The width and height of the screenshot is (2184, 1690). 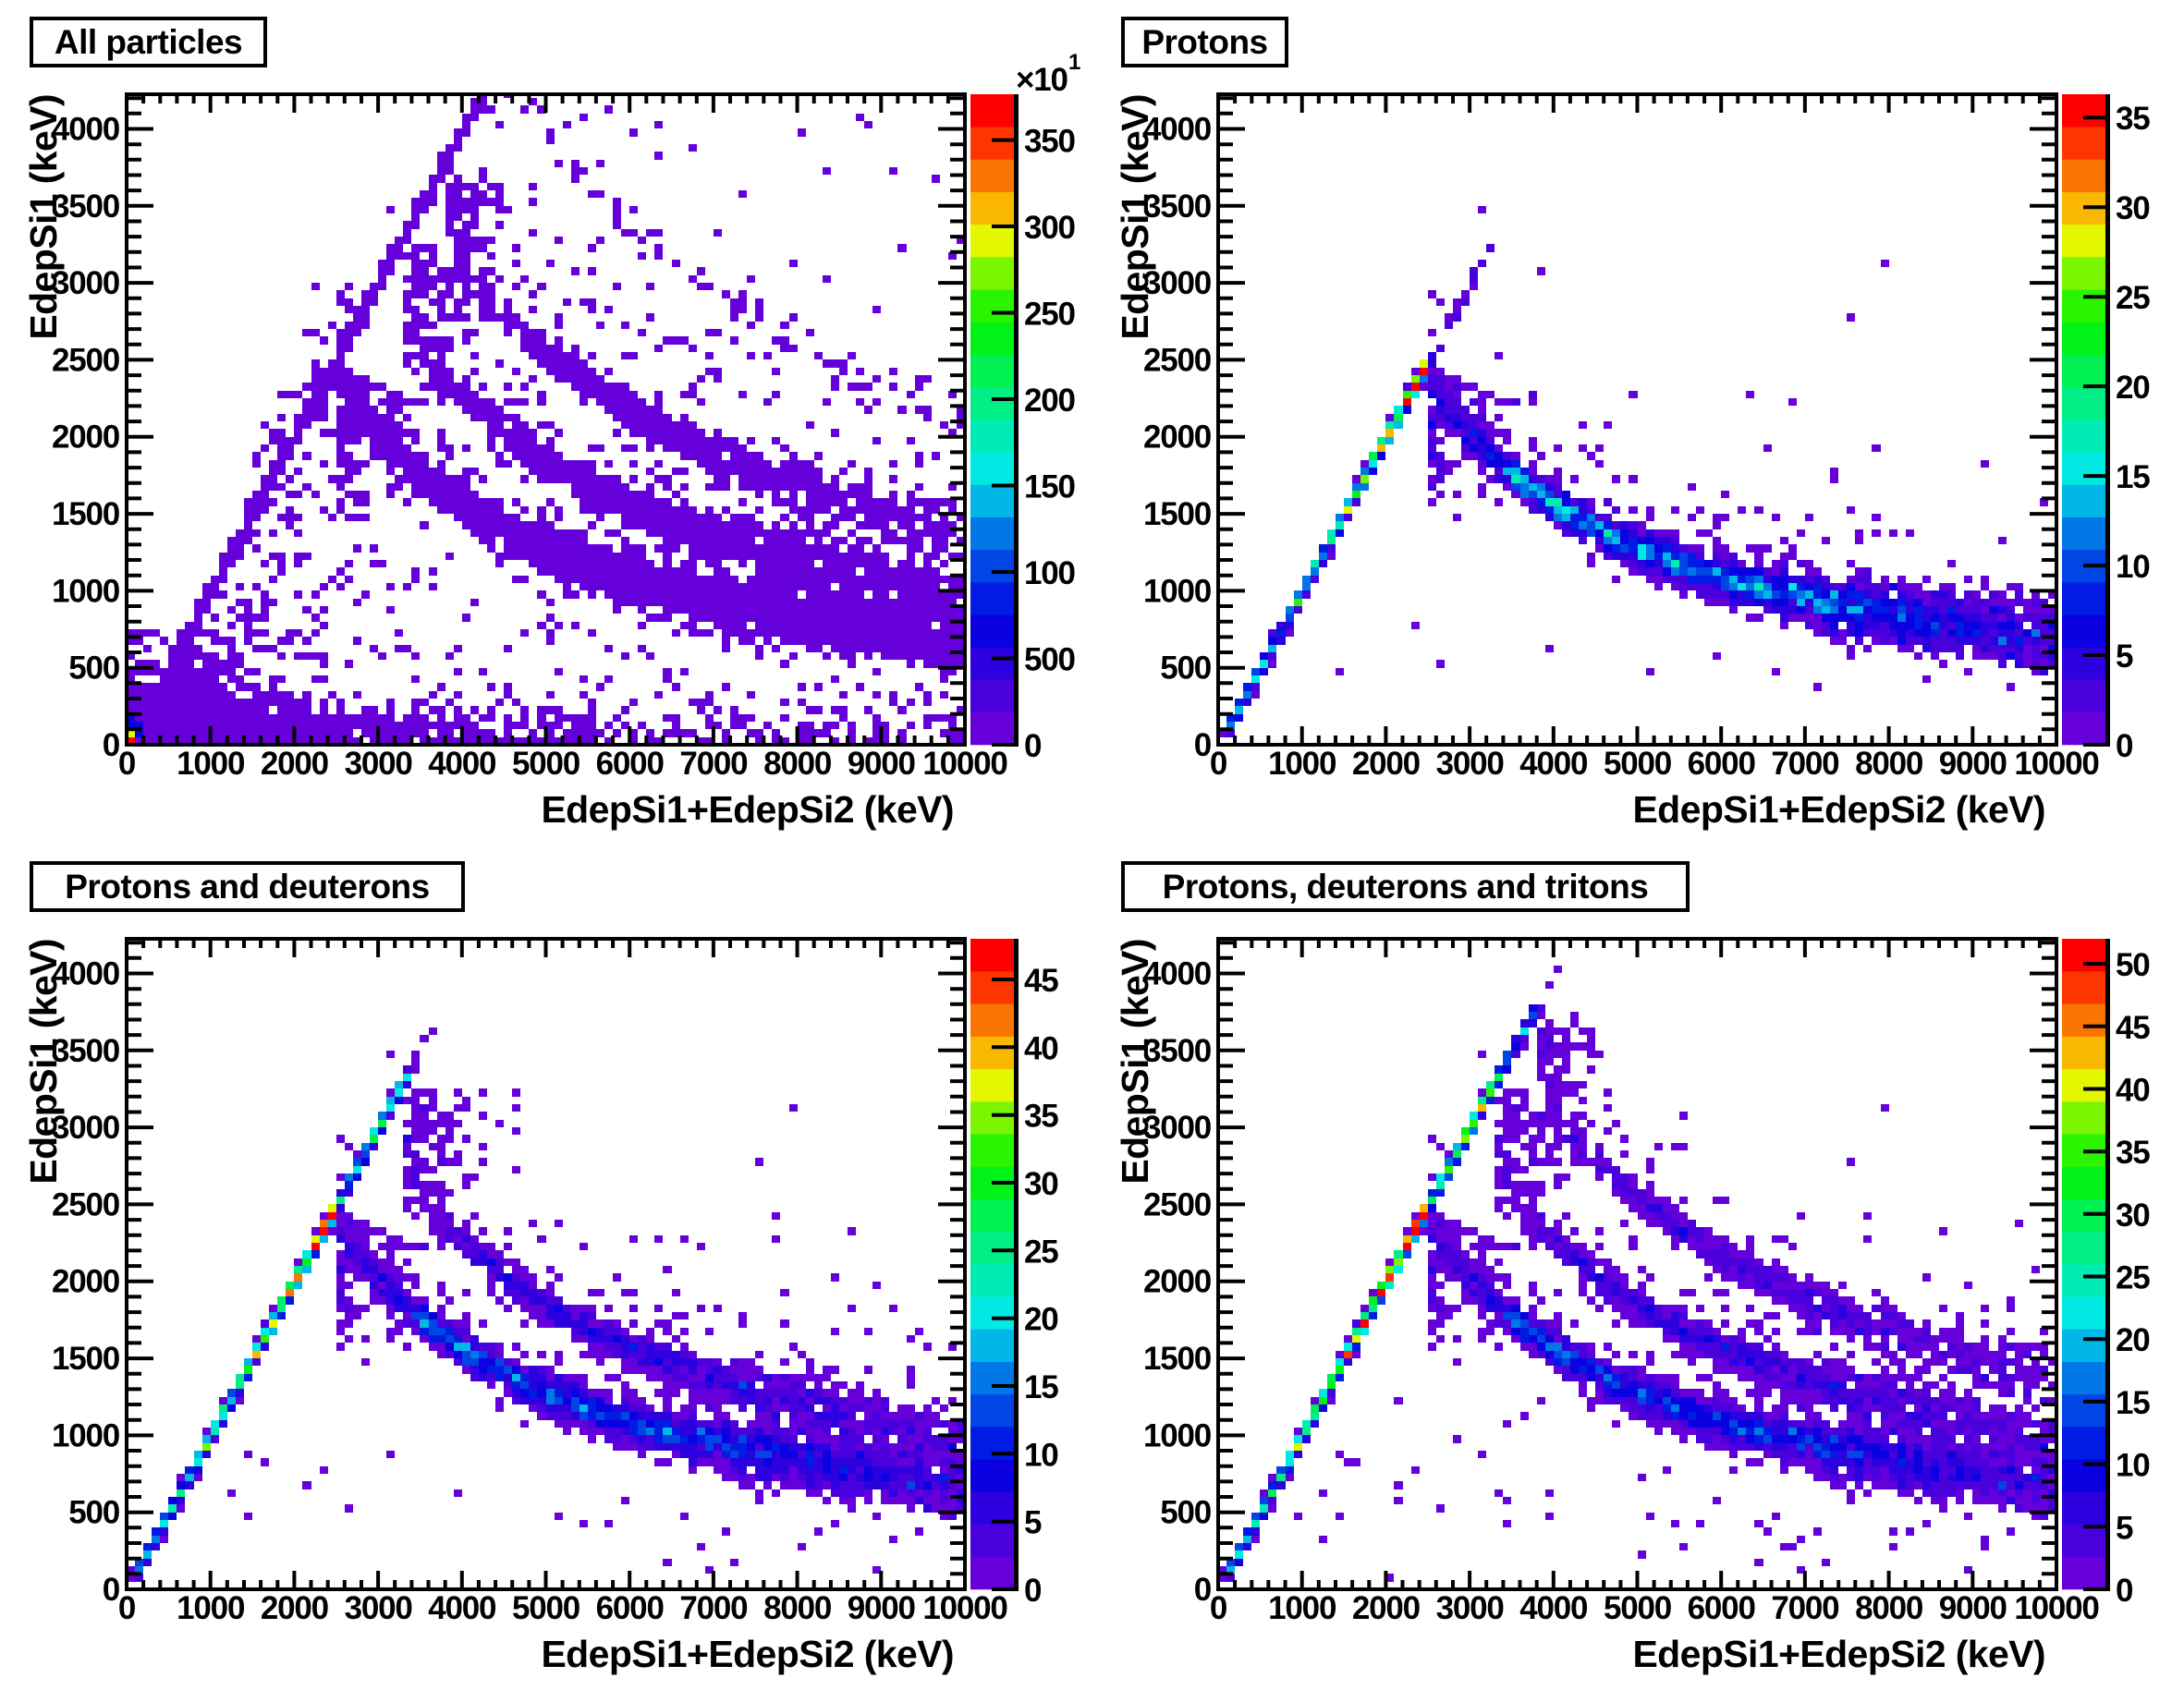 What do you see at coordinates (1074, 63) in the screenshot?
I see `svg-text: 1` at bounding box center [1074, 63].